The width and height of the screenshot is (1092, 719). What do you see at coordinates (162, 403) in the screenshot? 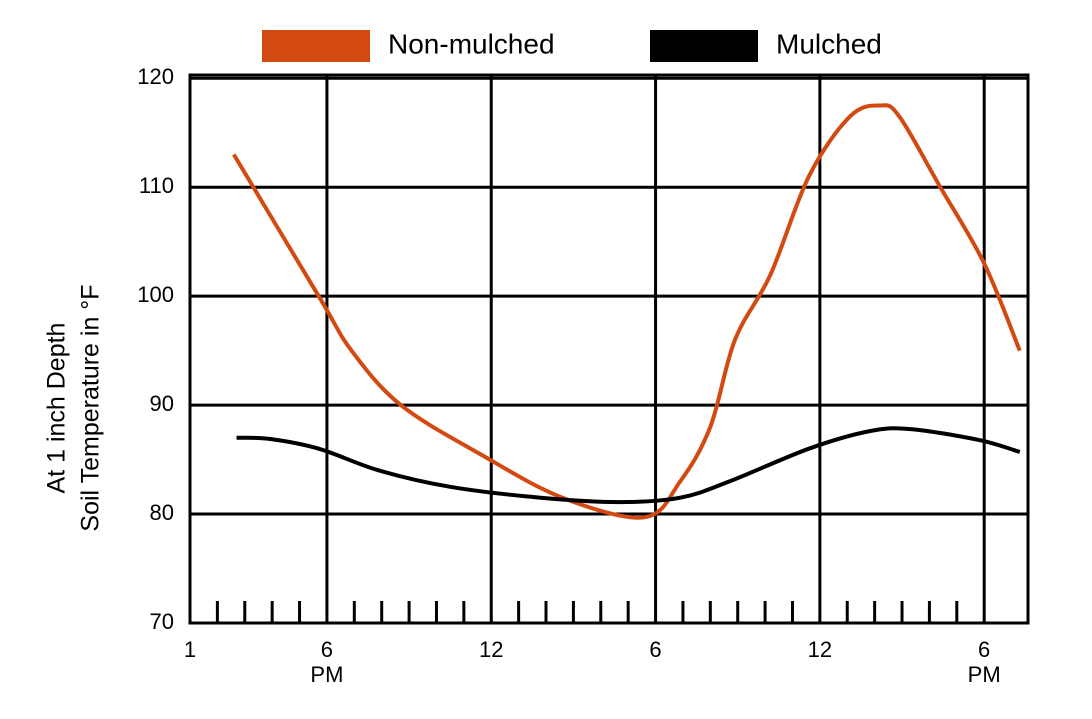
I see `y-tick-label: 90` at bounding box center [162, 403].